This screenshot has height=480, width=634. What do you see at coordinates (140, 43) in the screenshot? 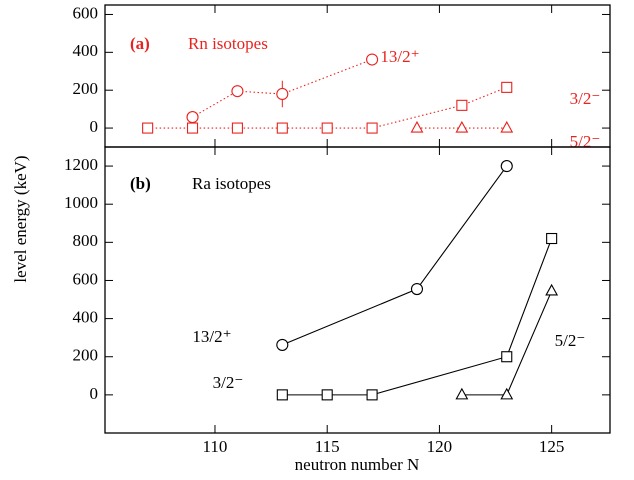
I see `panel-tag: (a)` at bounding box center [140, 43].